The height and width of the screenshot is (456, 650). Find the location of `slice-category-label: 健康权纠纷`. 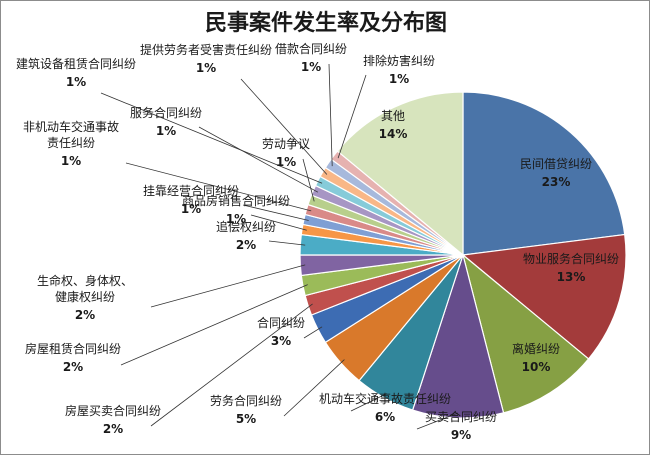

slice-category-label: 健康权纠纷 is located at coordinates (85, 296).